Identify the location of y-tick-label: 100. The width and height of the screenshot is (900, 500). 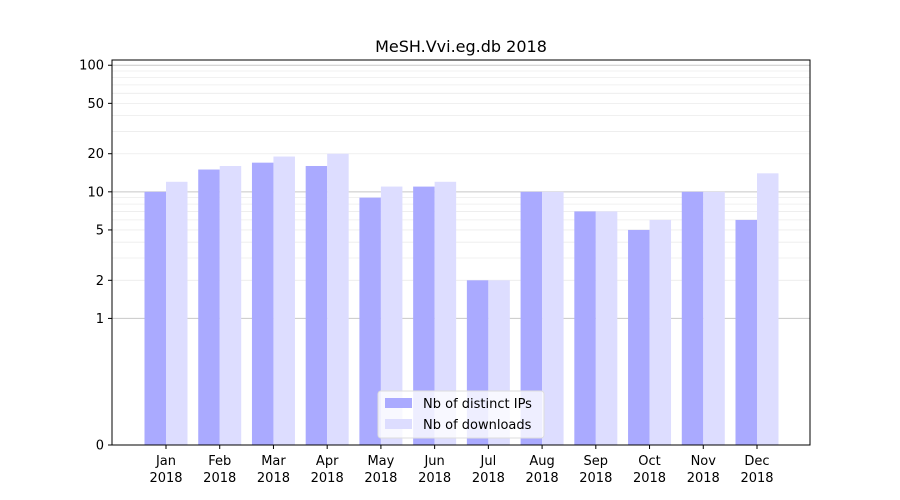
(91, 66).